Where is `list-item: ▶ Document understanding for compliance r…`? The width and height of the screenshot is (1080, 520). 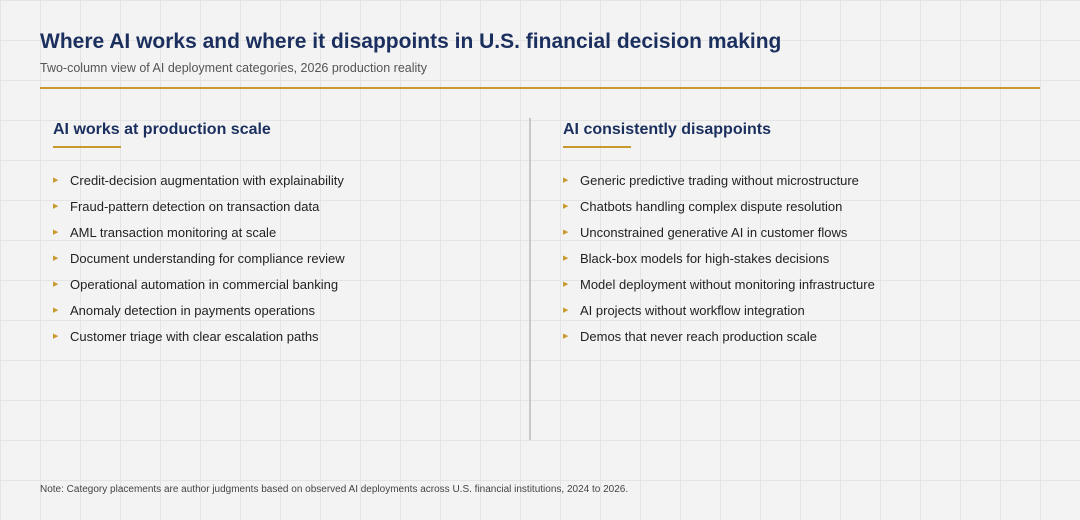
list-item: ▶ Document understanding for compliance r… is located at coordinates (273, 259).